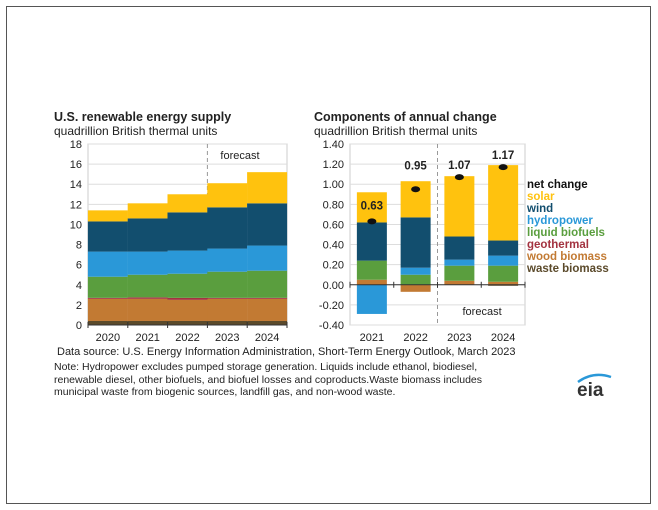  I want to click on y-tick-label: 8, so click(79, 246).